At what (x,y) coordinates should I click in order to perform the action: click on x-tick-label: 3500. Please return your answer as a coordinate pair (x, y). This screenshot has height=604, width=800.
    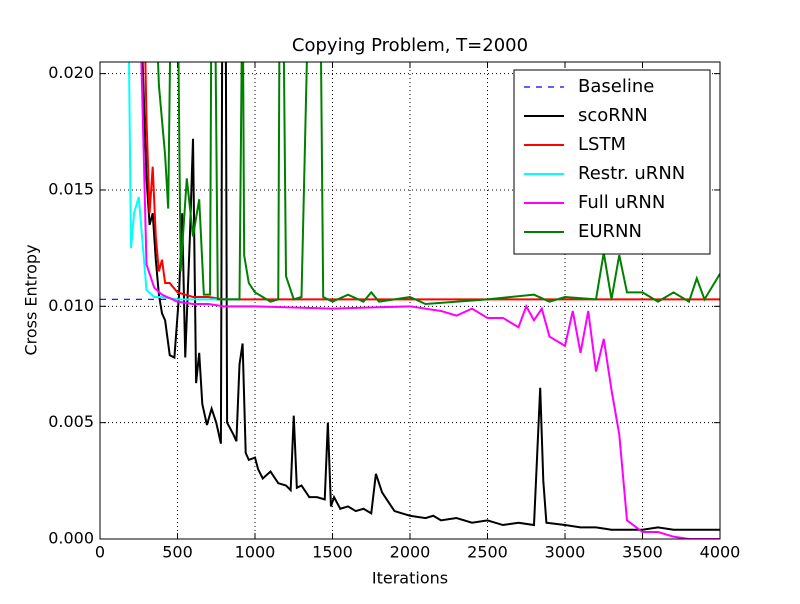
    Looking at the image, I should click on (642, 552).